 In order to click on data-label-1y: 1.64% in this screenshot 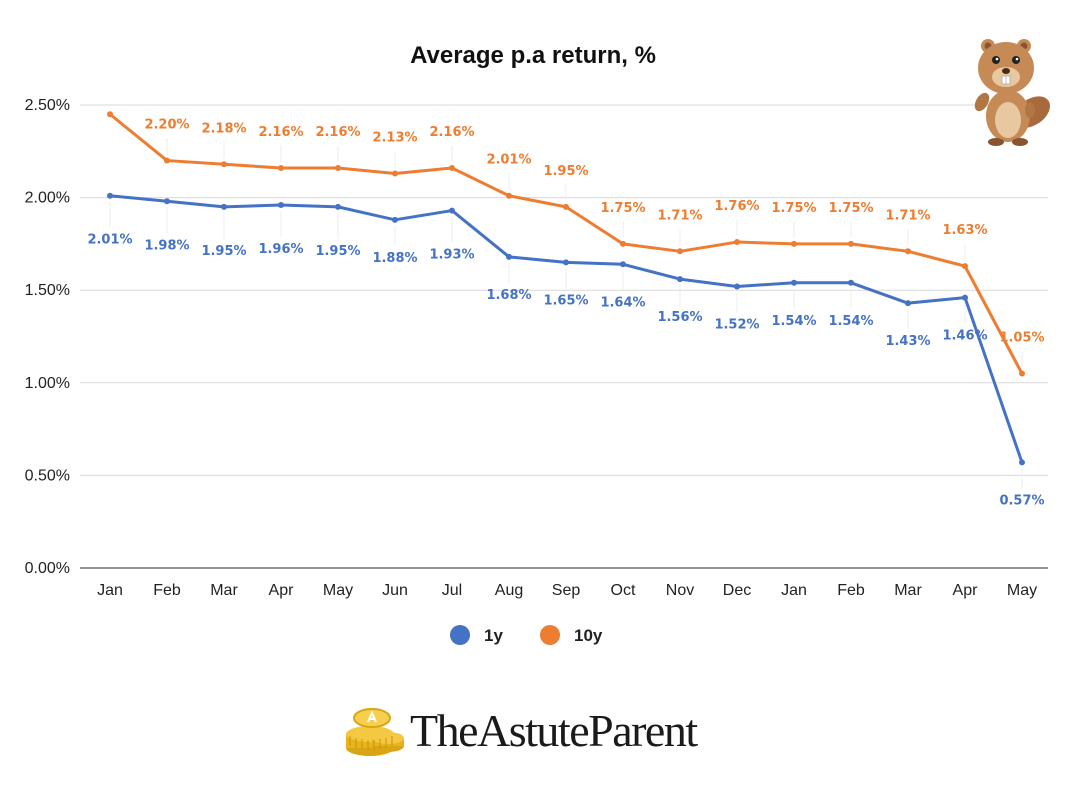, I will do `click(622, 302)`.